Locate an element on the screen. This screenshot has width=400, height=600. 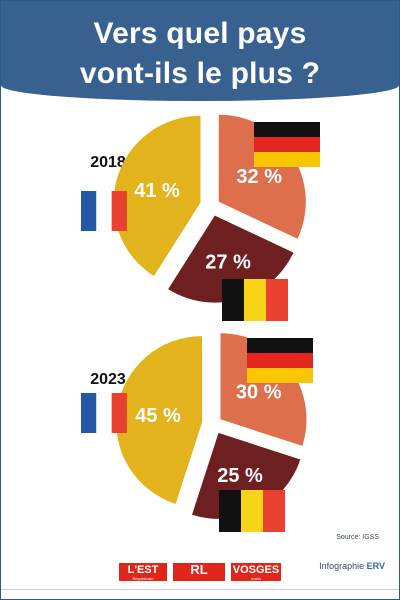
infographic-credit: Infographie ERV is located at coordinates (352, 566).